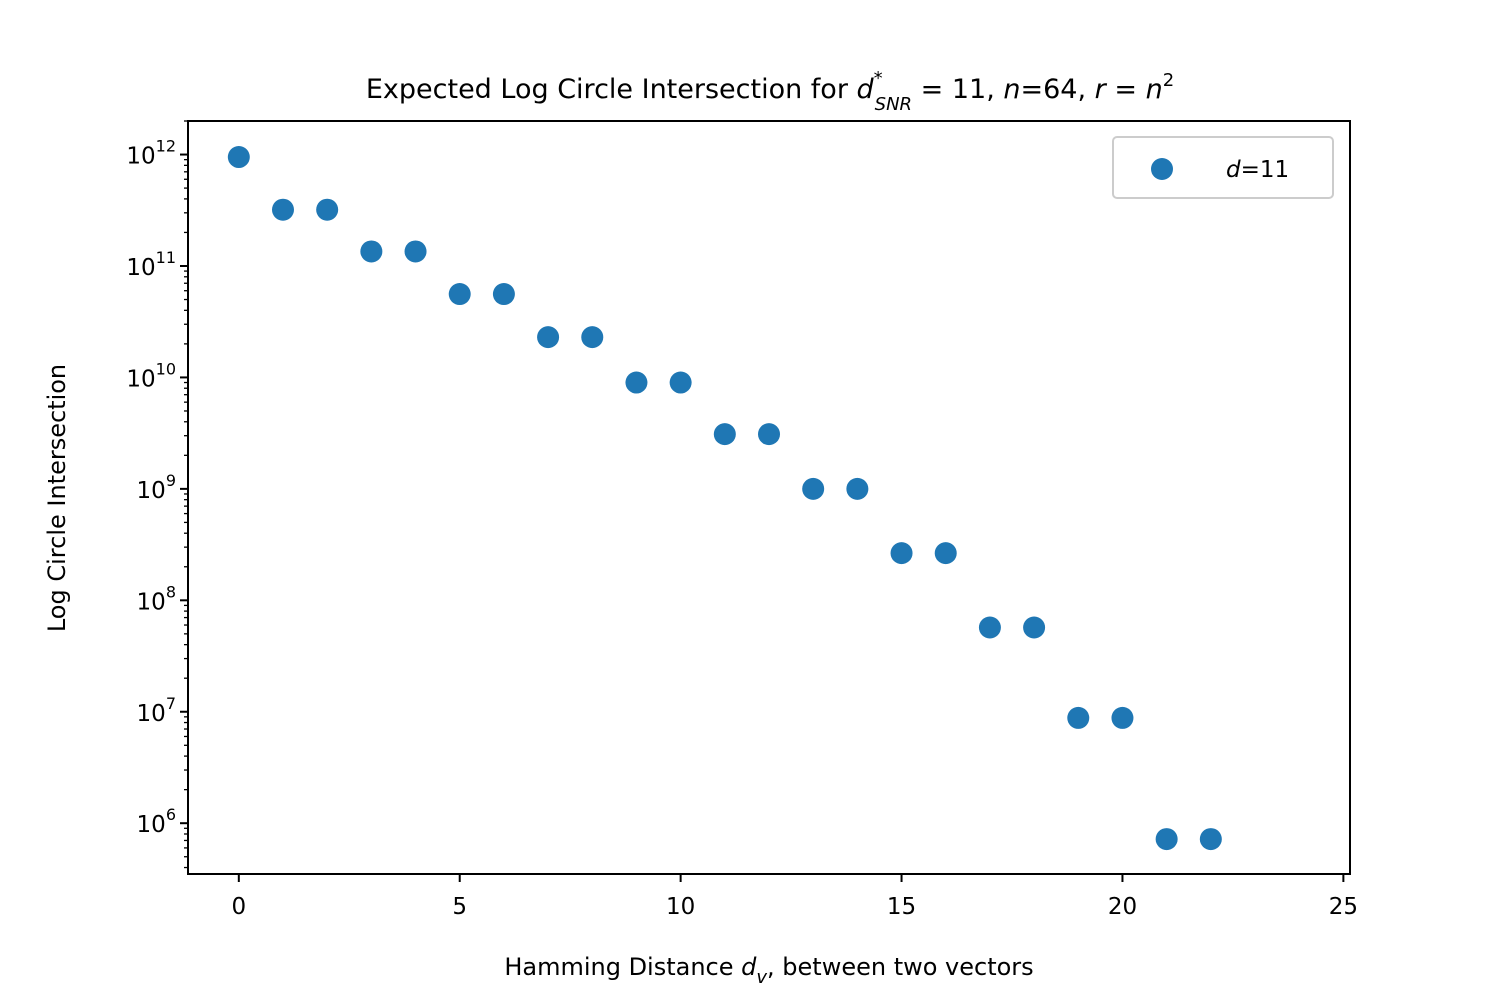 The height and width of the screenshot is (1000, 1500). I want to click on x-tick-label: 10, so click(680, 907).